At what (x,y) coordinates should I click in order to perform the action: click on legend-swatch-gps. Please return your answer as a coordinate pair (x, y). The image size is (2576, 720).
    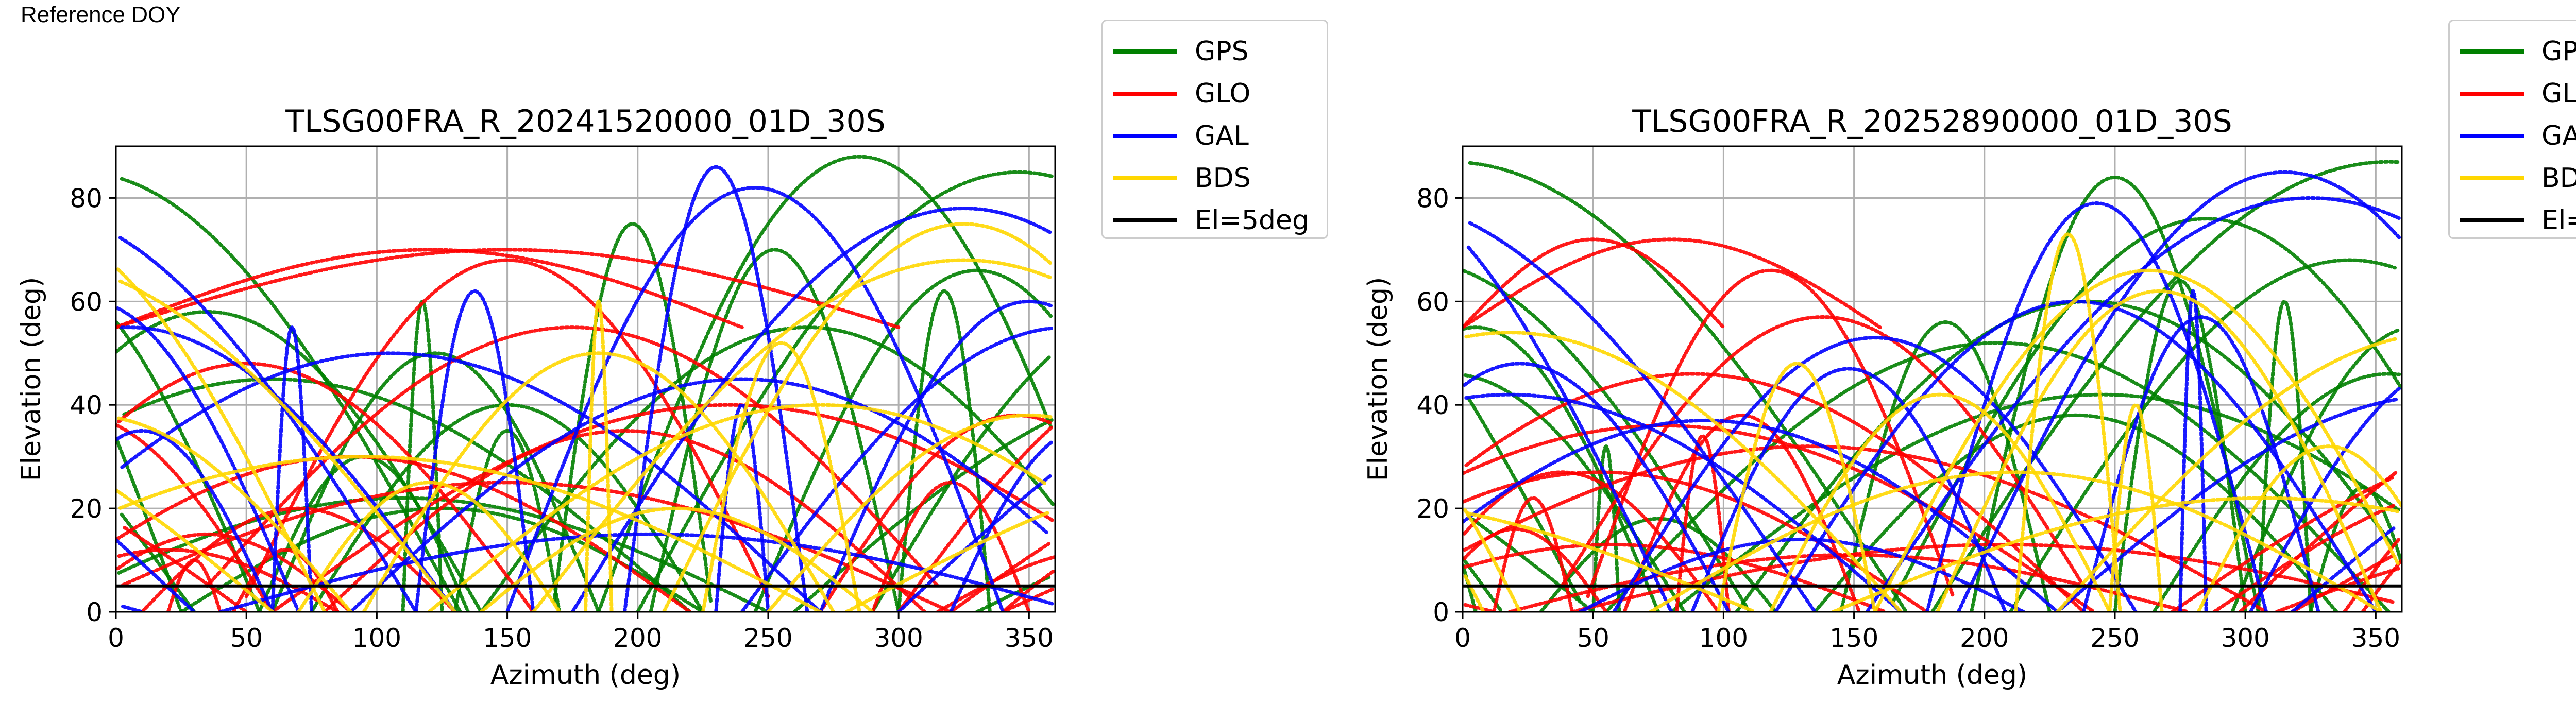
    Looking at the image, I should click on (1145, 51).